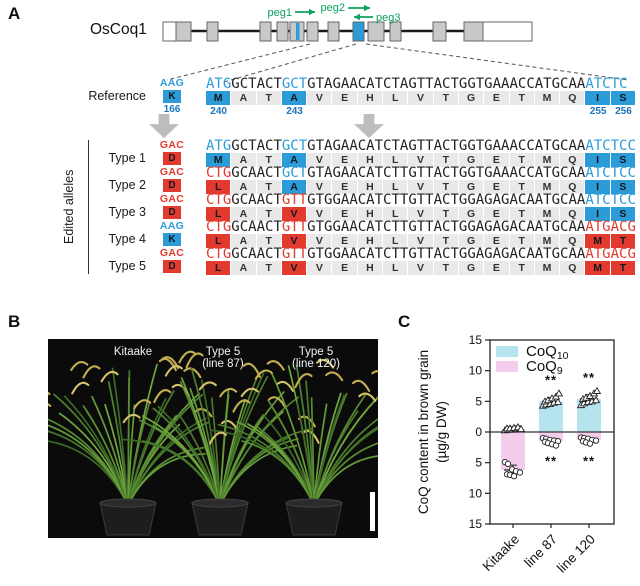 The height and width of the screenshot is (586, 640). Describe the element at coordinates (478, 463) in the screenshot. I see `y-tick-label: 5` at that location.